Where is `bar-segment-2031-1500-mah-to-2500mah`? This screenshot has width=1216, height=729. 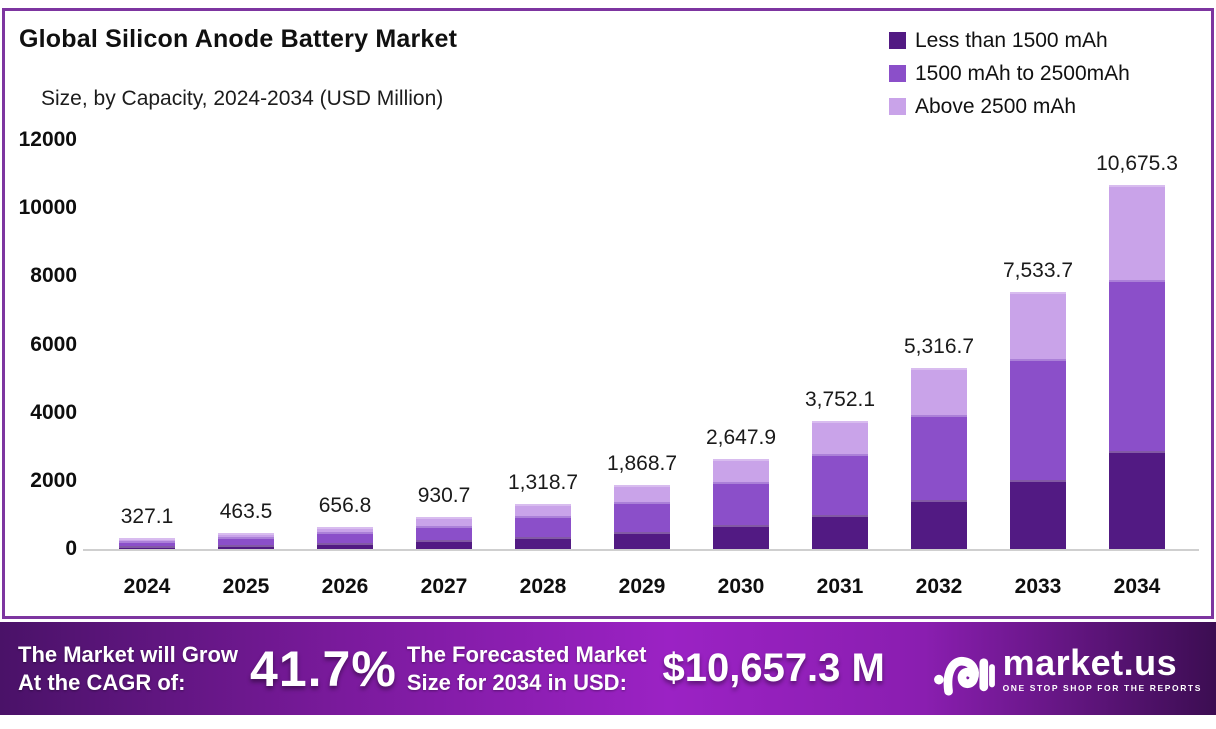 bar-segment-2031-1500-mah-to-2500mah is located at coordinates (840, 484).